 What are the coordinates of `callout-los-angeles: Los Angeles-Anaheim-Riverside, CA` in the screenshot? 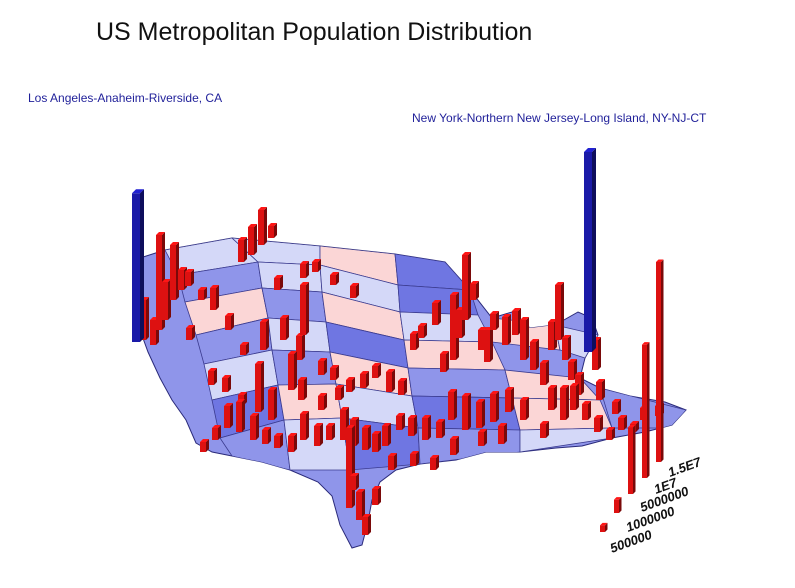 It's located at (125, 98).